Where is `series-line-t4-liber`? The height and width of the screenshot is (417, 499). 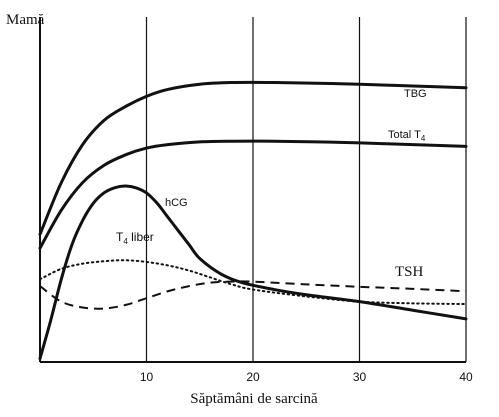
series-line-t4-liber is located at coordinates (253, 282).